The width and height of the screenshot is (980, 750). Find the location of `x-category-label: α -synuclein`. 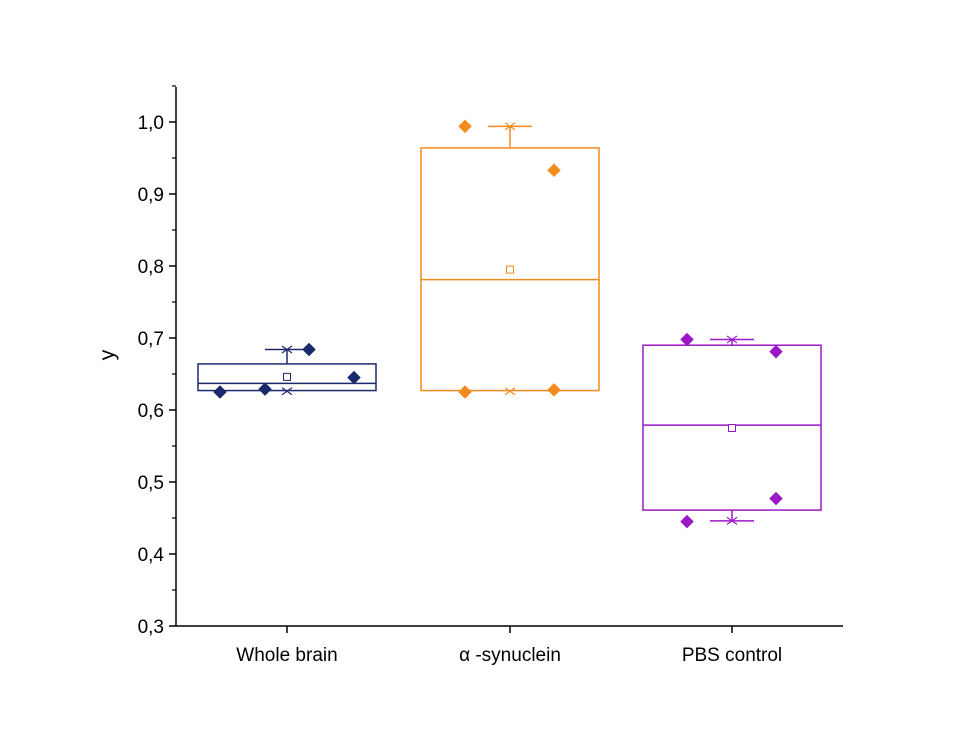

x-category-label: α -synuclein is located at coordinates (510, 655).